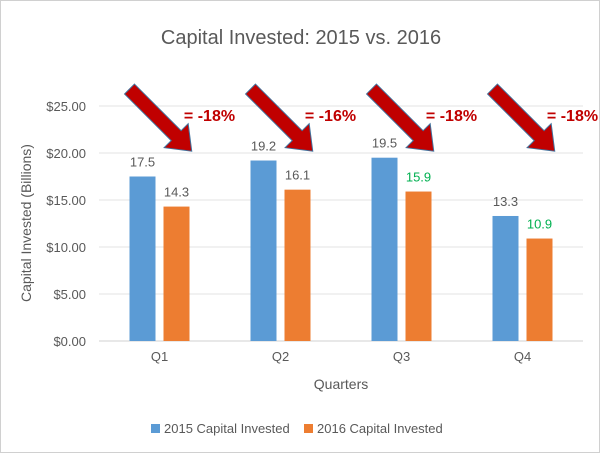  Describe the element at coordinates (341, 384) in the screenshot. I see `x-axis-title: Quarters` at that location.